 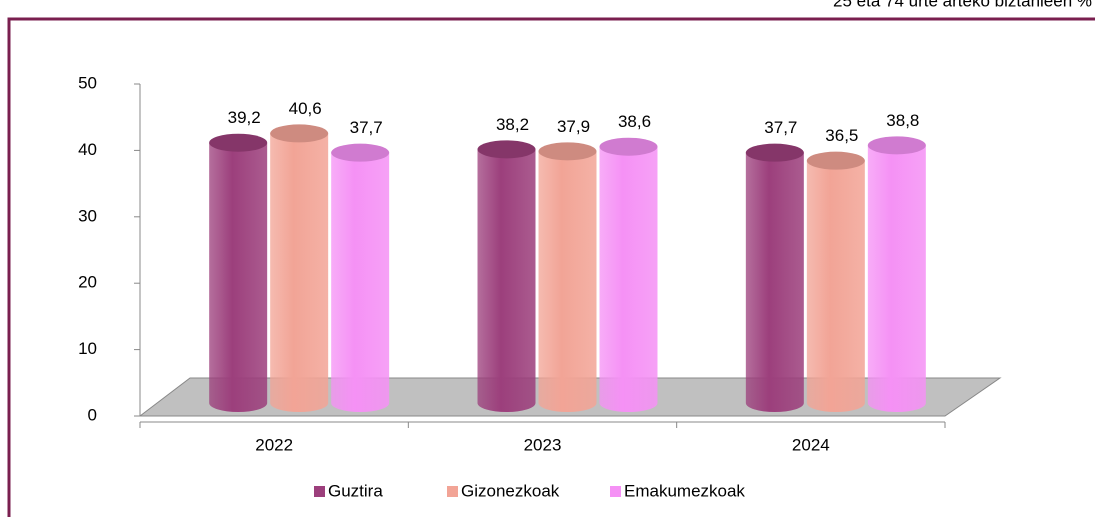 I want to click on y-tick-label: 30, so click(x=87, y=215).